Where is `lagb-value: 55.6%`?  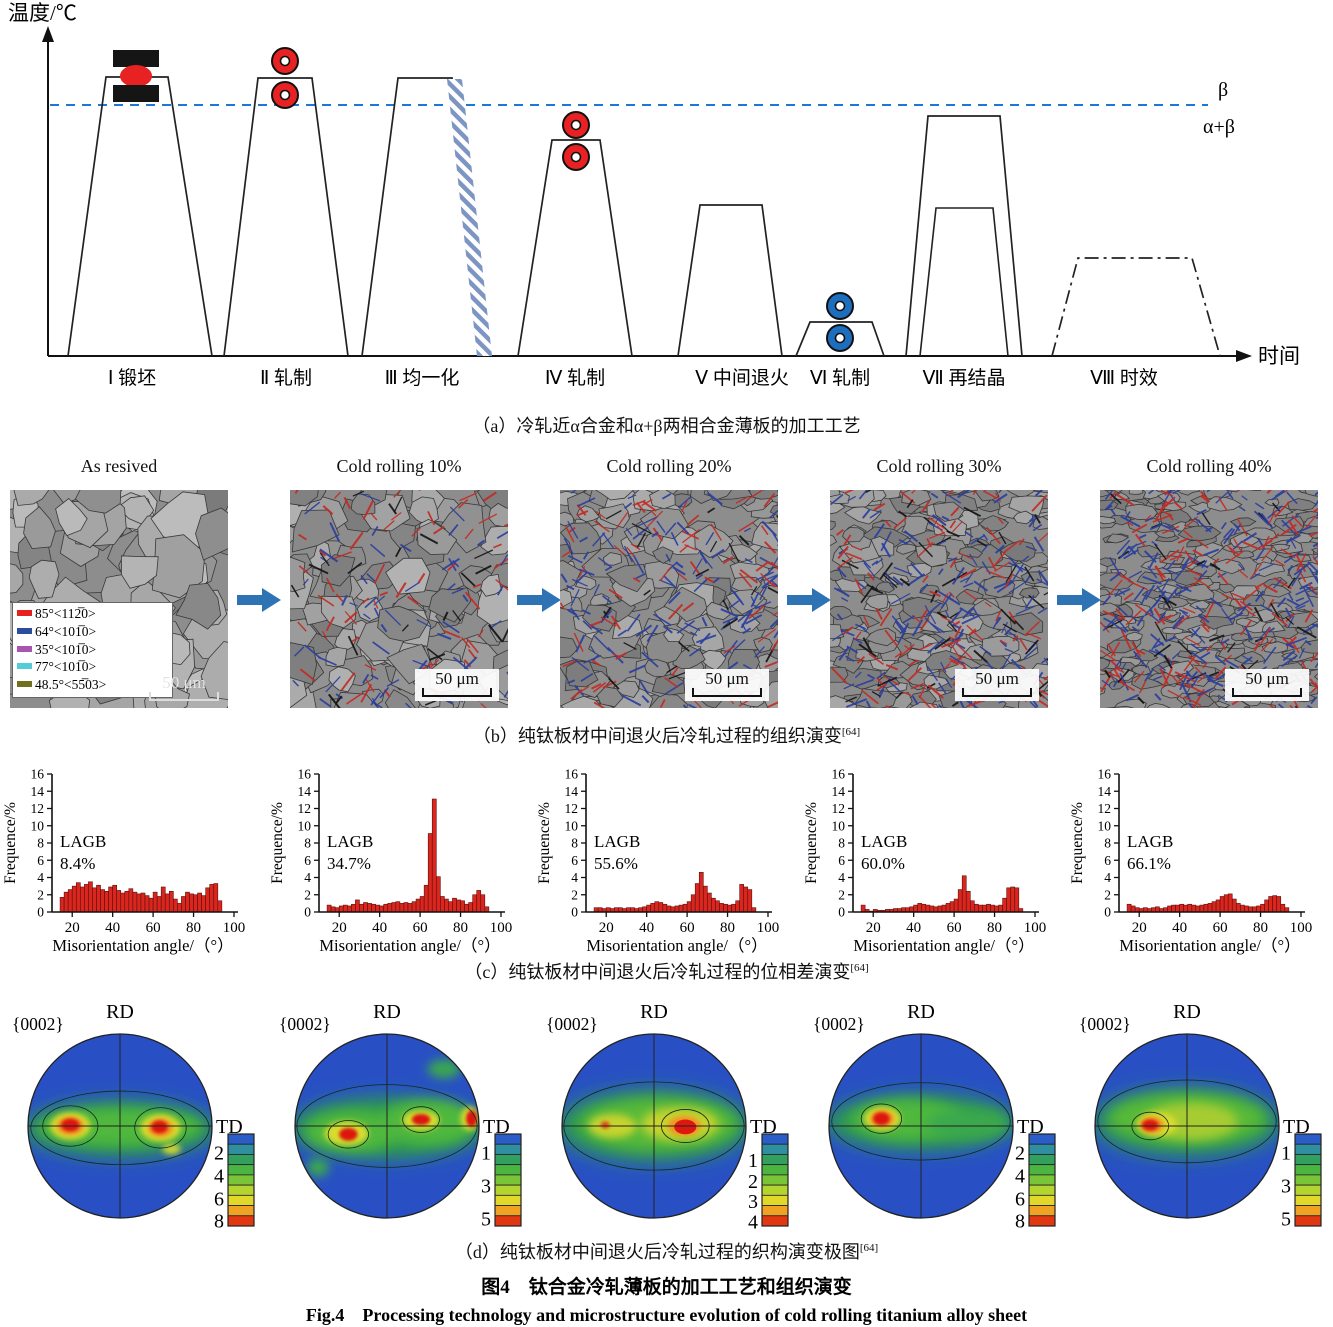 lagb-value: 55.6% is located at coordinates (616, 863).